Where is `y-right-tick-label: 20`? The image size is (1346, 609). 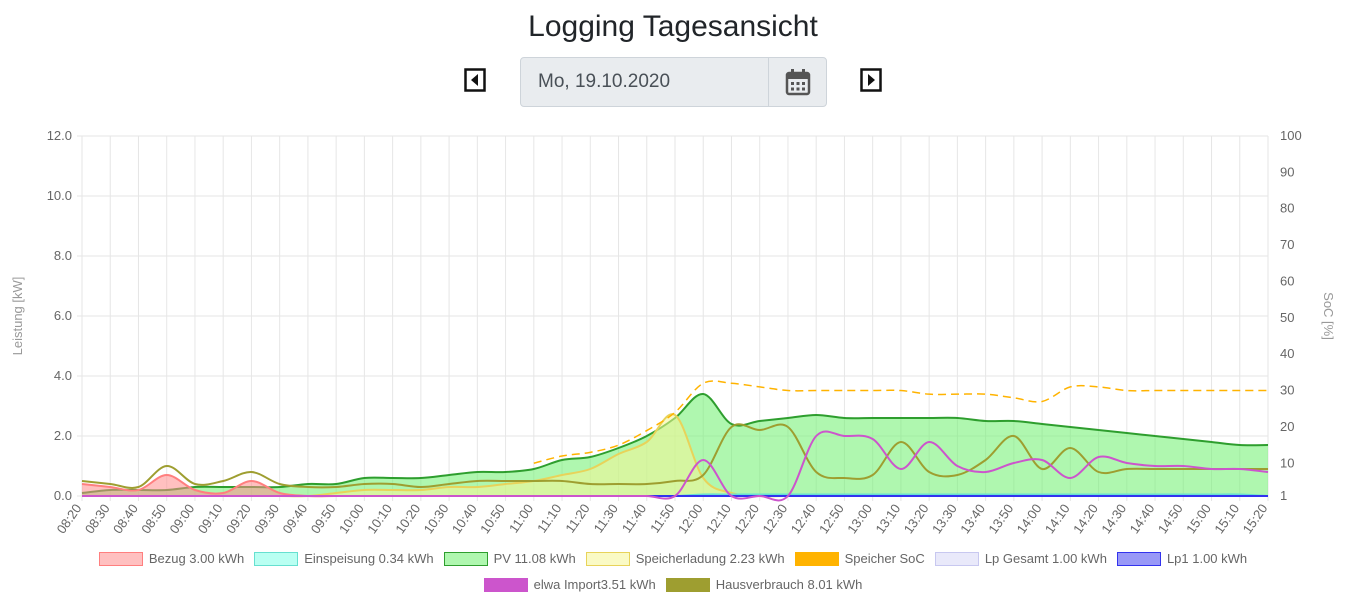
y-right-tick-label: 20 is located at coordinates (1287, 426).